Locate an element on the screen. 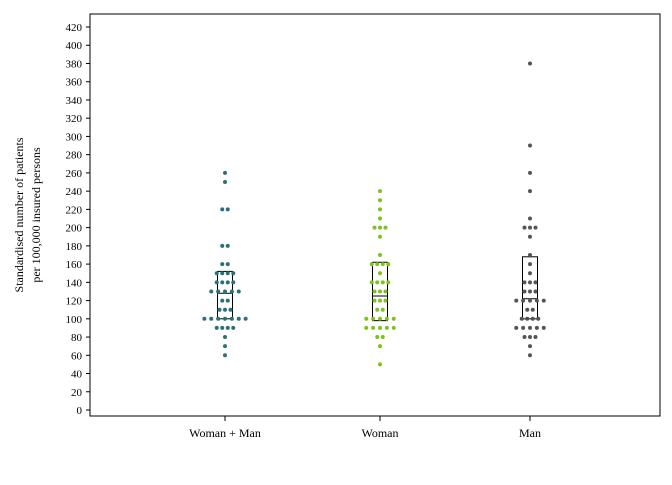 This screenshot has height=485, width=672. x-tick-label: Woman is located at coordinates (379, 433).